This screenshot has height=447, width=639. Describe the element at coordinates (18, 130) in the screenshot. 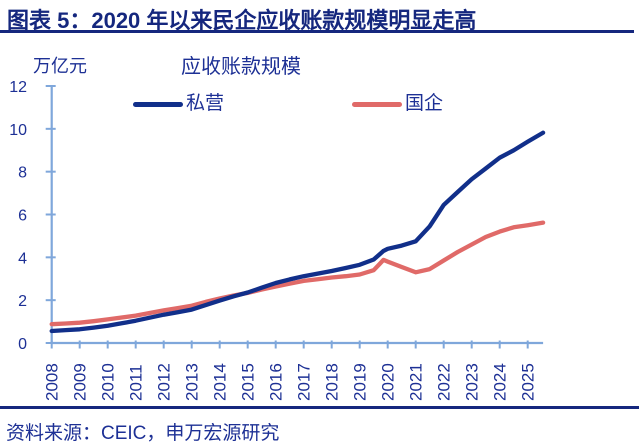

I see `y-tick-label: 10` at that location.